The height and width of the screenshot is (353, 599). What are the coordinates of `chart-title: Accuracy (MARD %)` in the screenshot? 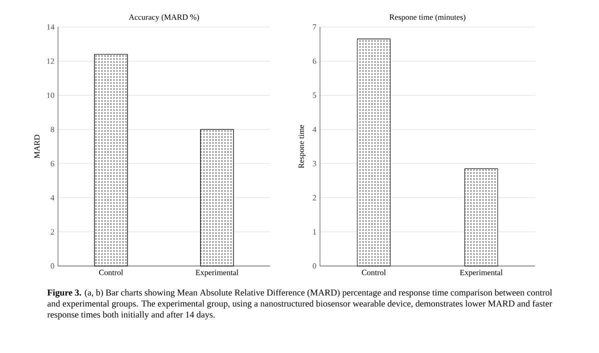 It's located at (163, 18).